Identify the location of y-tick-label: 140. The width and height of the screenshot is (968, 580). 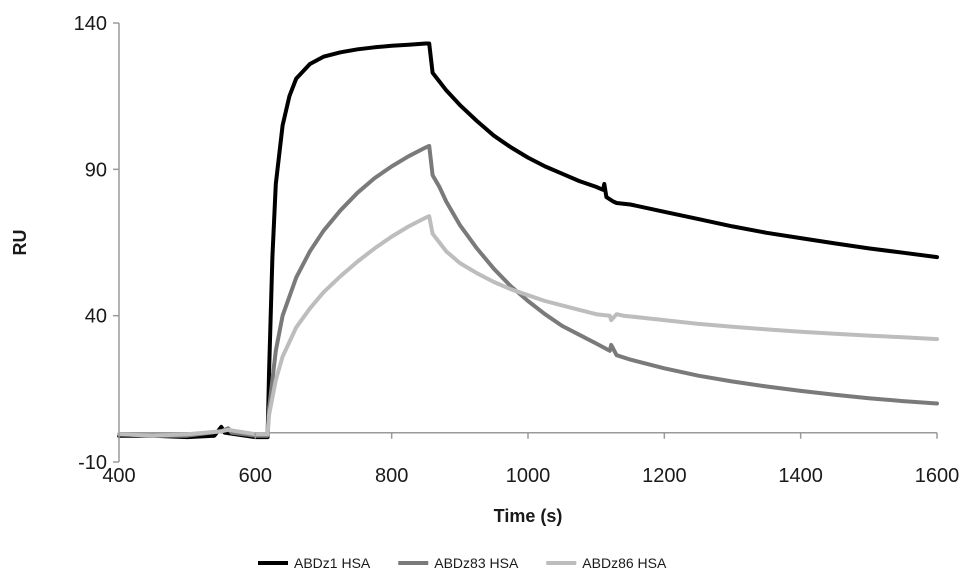
(90, 24).